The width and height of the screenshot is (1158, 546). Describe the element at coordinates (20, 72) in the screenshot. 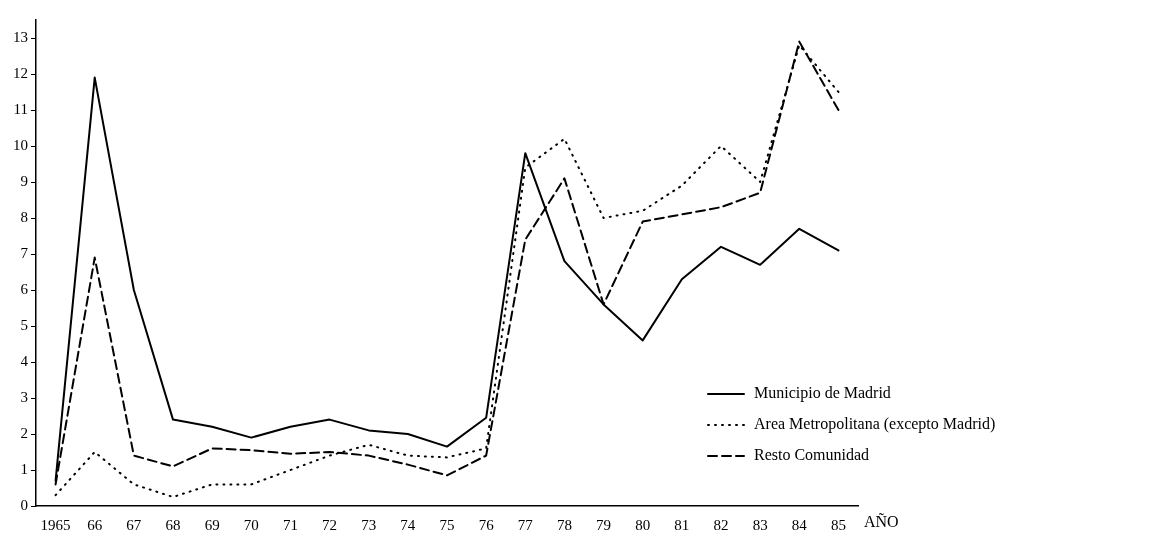

I see `y-tick-label: 12` at that location.